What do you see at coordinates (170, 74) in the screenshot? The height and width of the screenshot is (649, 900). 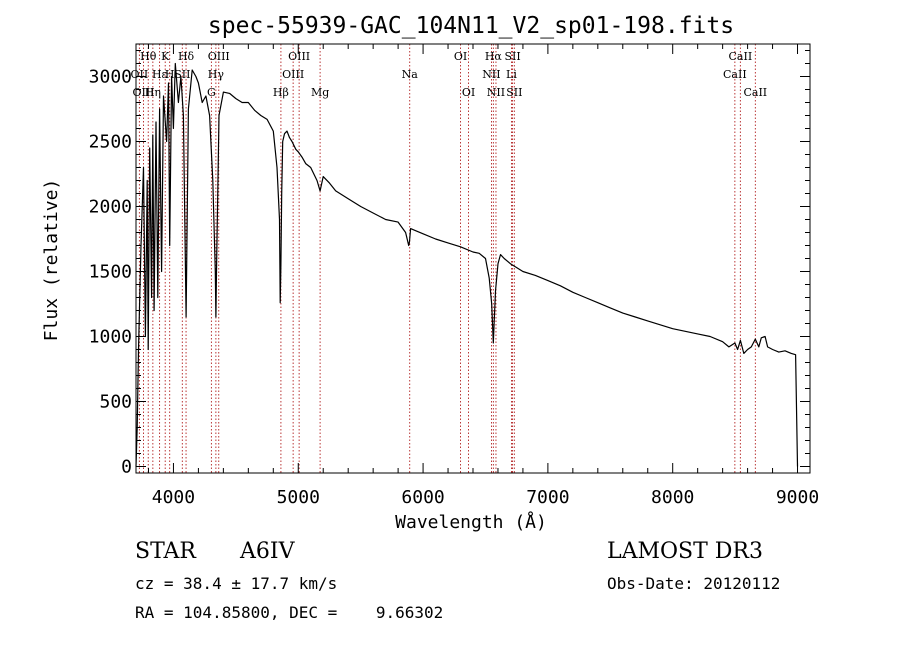 I see `line-marker-label: H` at bounding box center [170, 74].